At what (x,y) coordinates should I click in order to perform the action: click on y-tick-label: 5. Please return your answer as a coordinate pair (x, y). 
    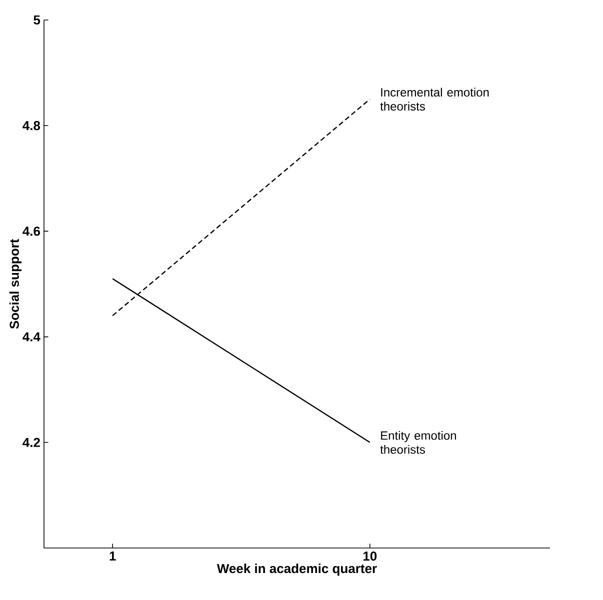
    Looking at the image, I should click on (37, 20).